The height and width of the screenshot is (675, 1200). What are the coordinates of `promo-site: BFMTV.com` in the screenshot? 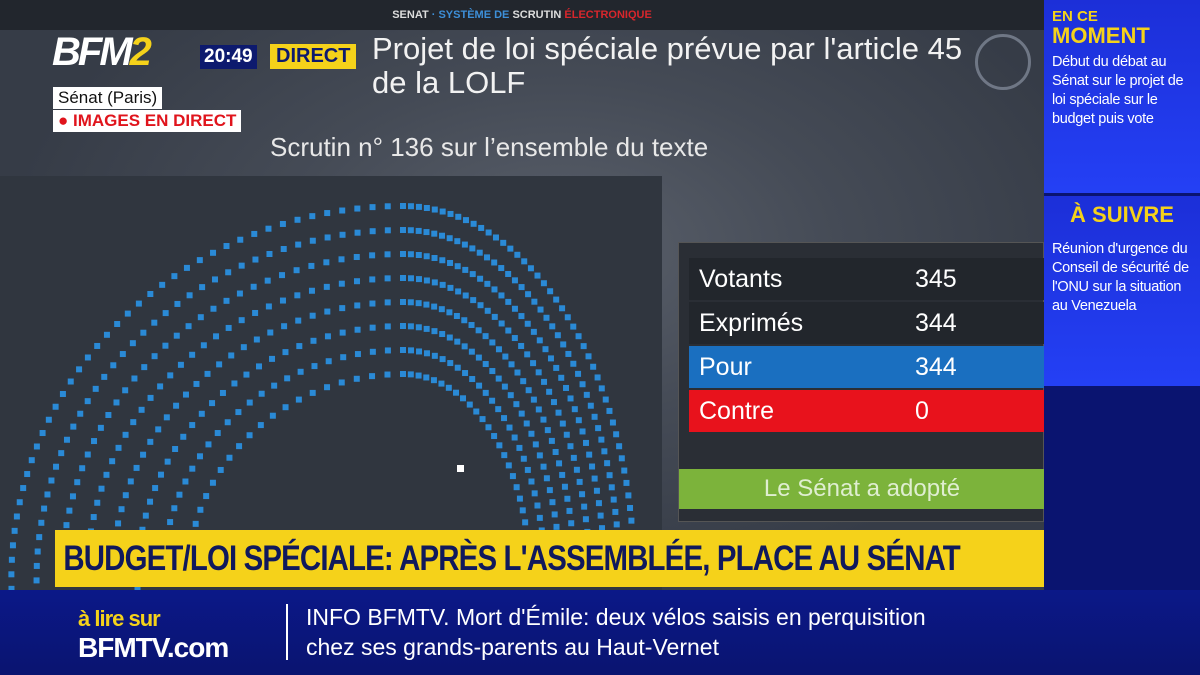 It's located at (153, 647).